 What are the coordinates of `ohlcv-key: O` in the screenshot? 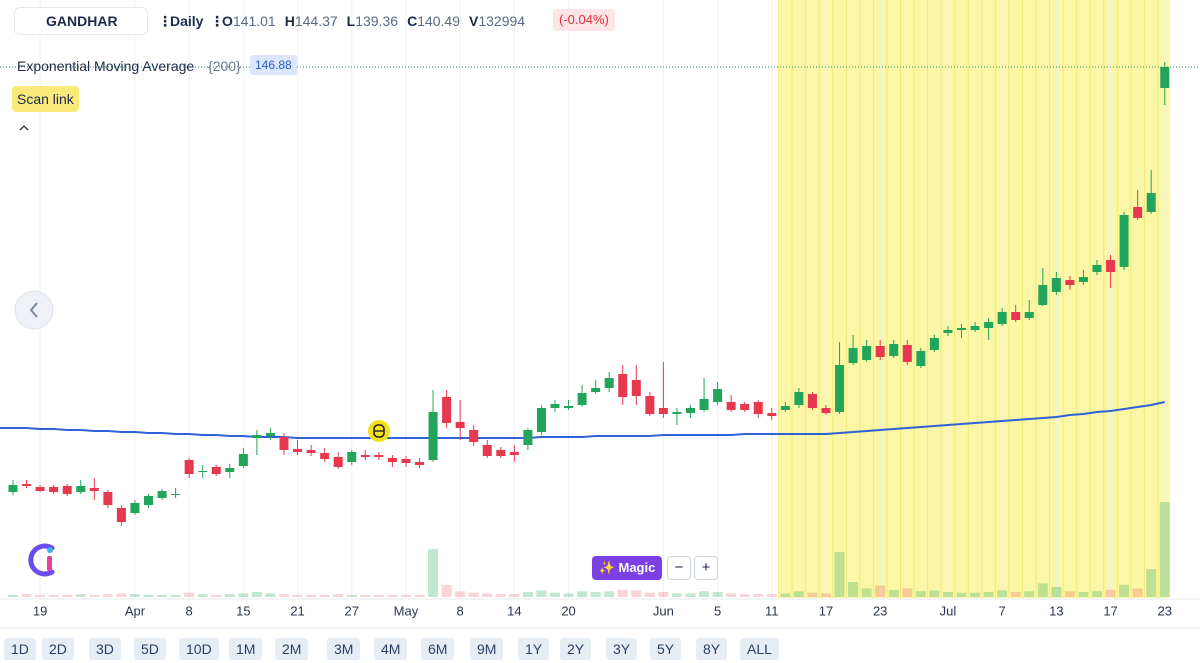 It's located at (227, 21).